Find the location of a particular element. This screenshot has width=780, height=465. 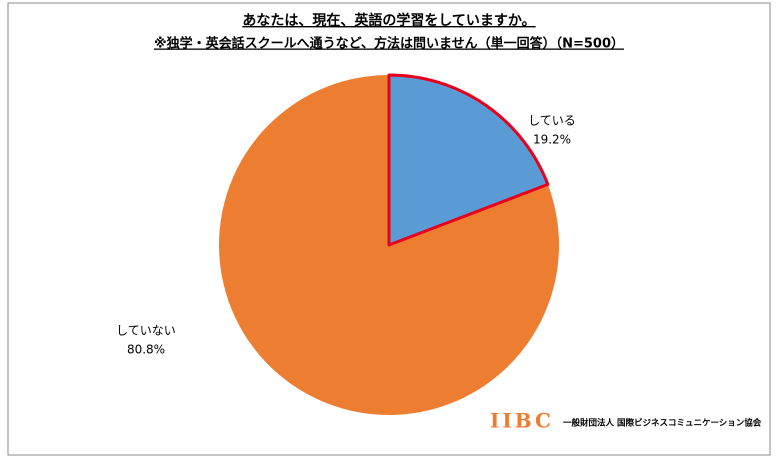

logo: IIBC is located at coordinates (522, 421).